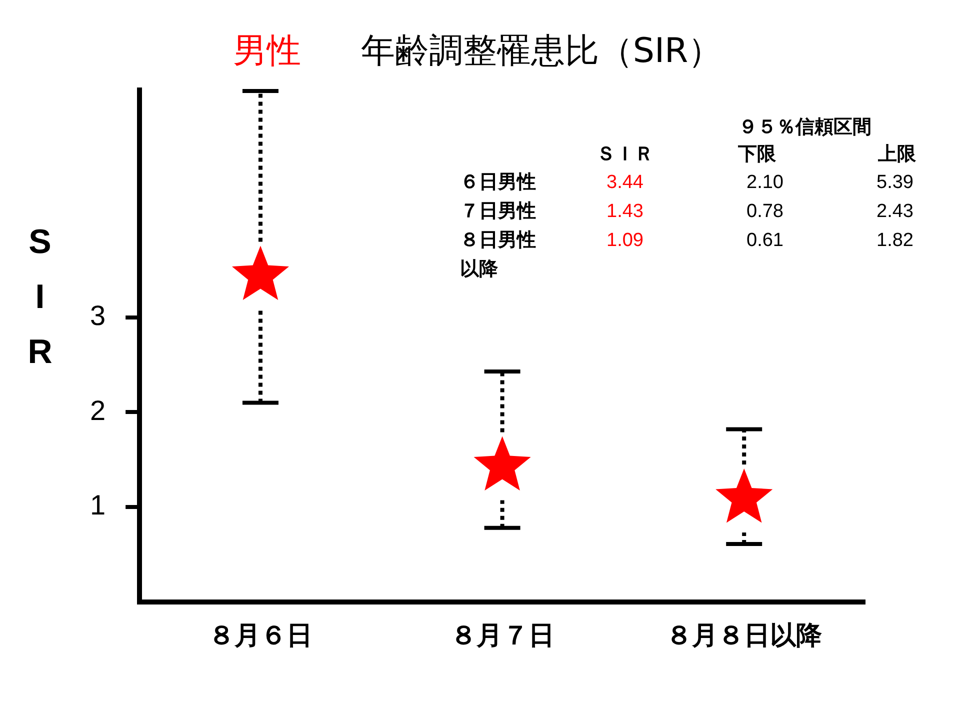  Describe the element at coordinates (541, 51) in the screenshot. I see `chart-subtitle: 年齢調整罹患比（SIR）` at that location.